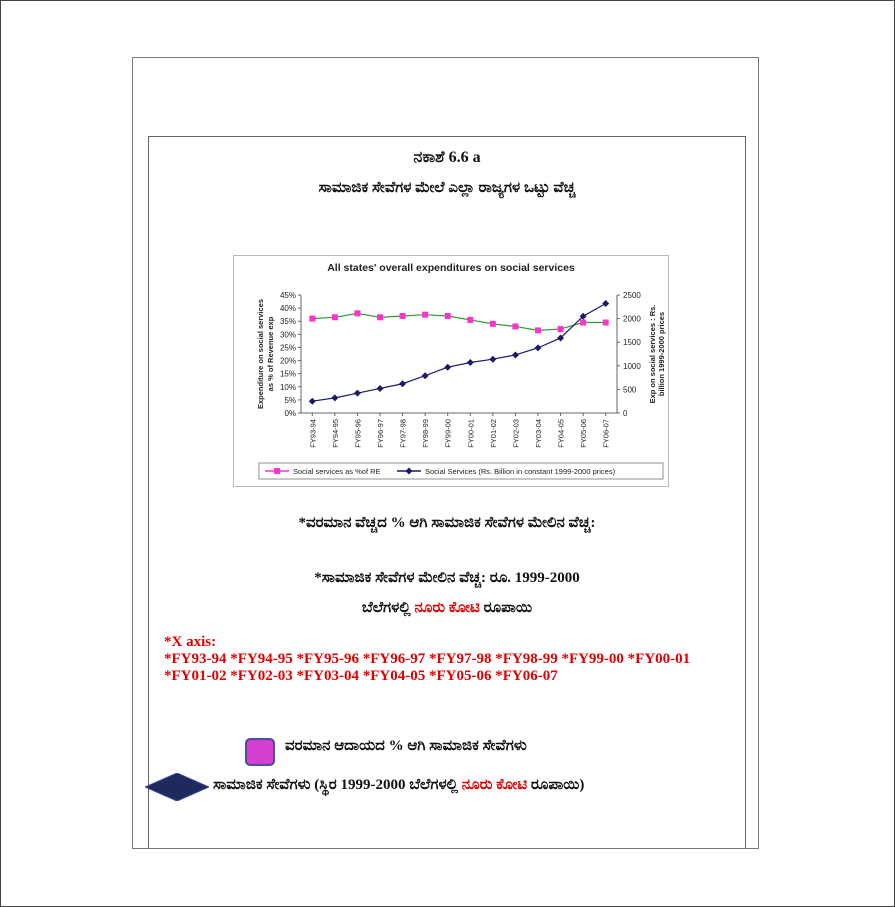  I want to click on x-tick-label: FY97-98, so click(403, 433).